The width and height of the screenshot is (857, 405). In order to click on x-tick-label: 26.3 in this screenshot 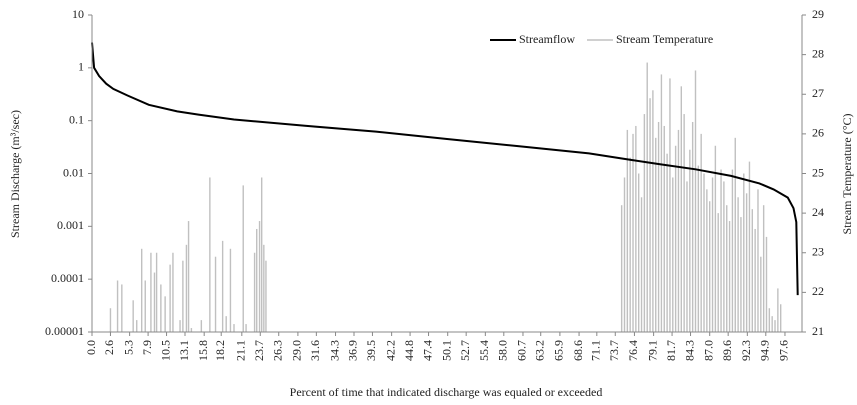, I will do `click(277, 350)`.